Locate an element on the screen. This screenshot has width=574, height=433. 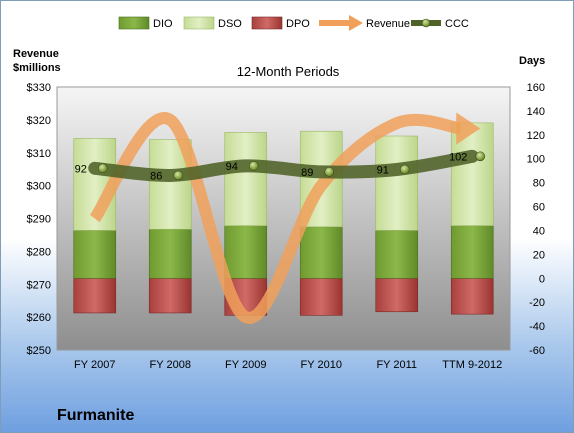
x-tick-label: FY 2009 is located at coordinates (245, 365).